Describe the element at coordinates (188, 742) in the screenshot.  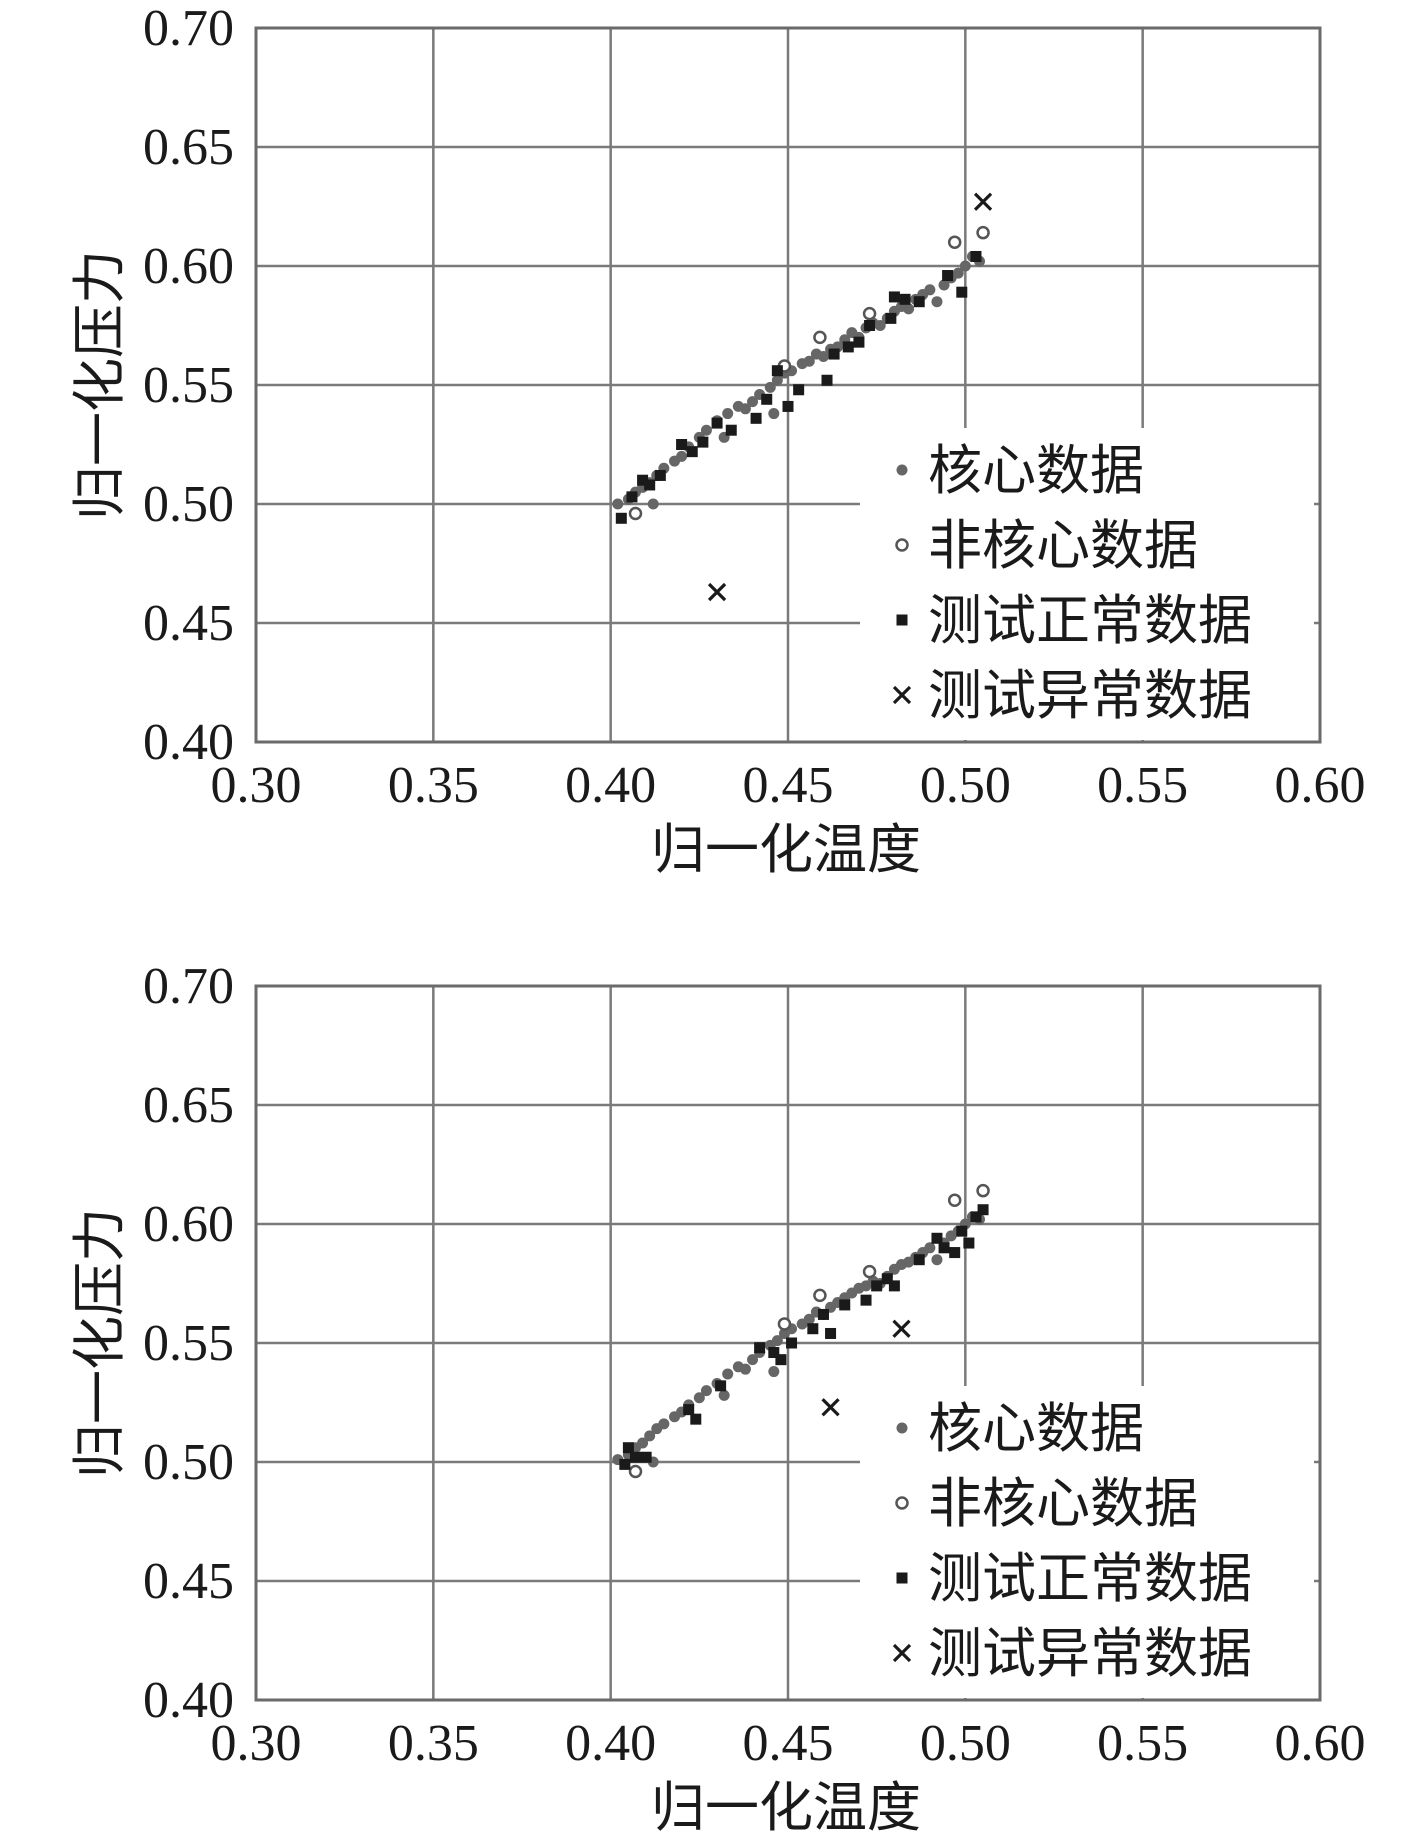
I see `y-tick-label: 0.40` at that location.